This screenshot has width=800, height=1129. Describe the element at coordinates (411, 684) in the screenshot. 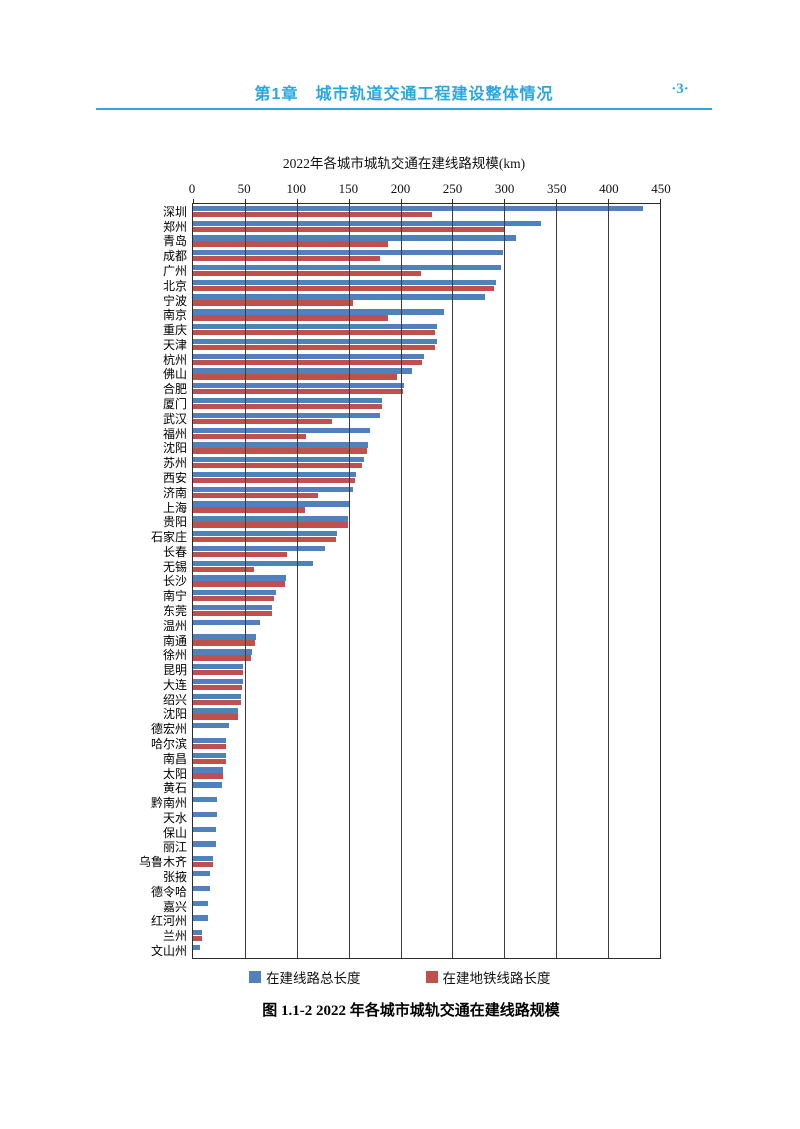

I see `chart-row: 大连` at that location.